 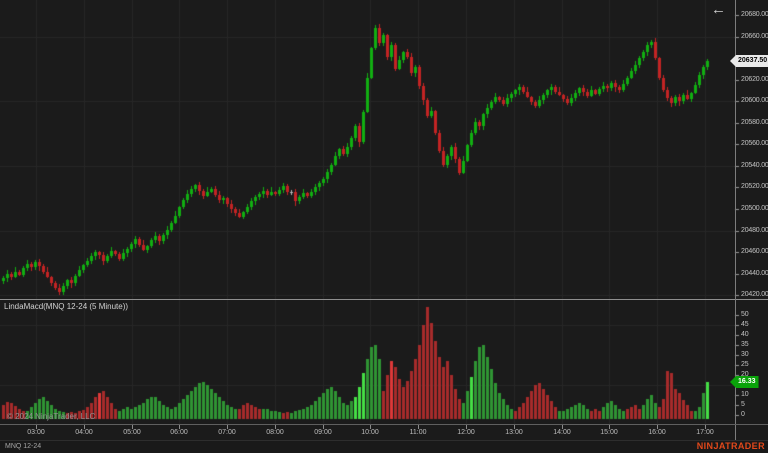 What do you see at coordinates (754, 143) in the screenshot?
I see `axis-tick-label: 20560.00` at bounding box center [754, 143].